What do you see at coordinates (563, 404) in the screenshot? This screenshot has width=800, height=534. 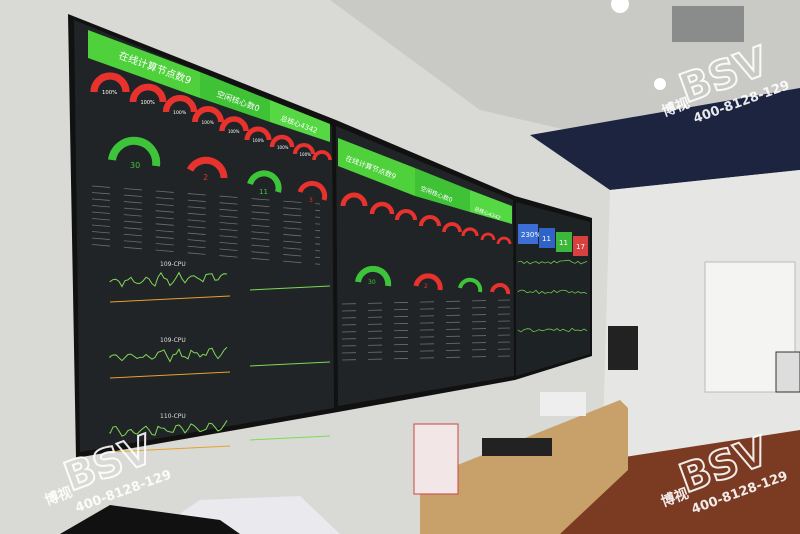 I see `box` at bounding box center [563, 404].